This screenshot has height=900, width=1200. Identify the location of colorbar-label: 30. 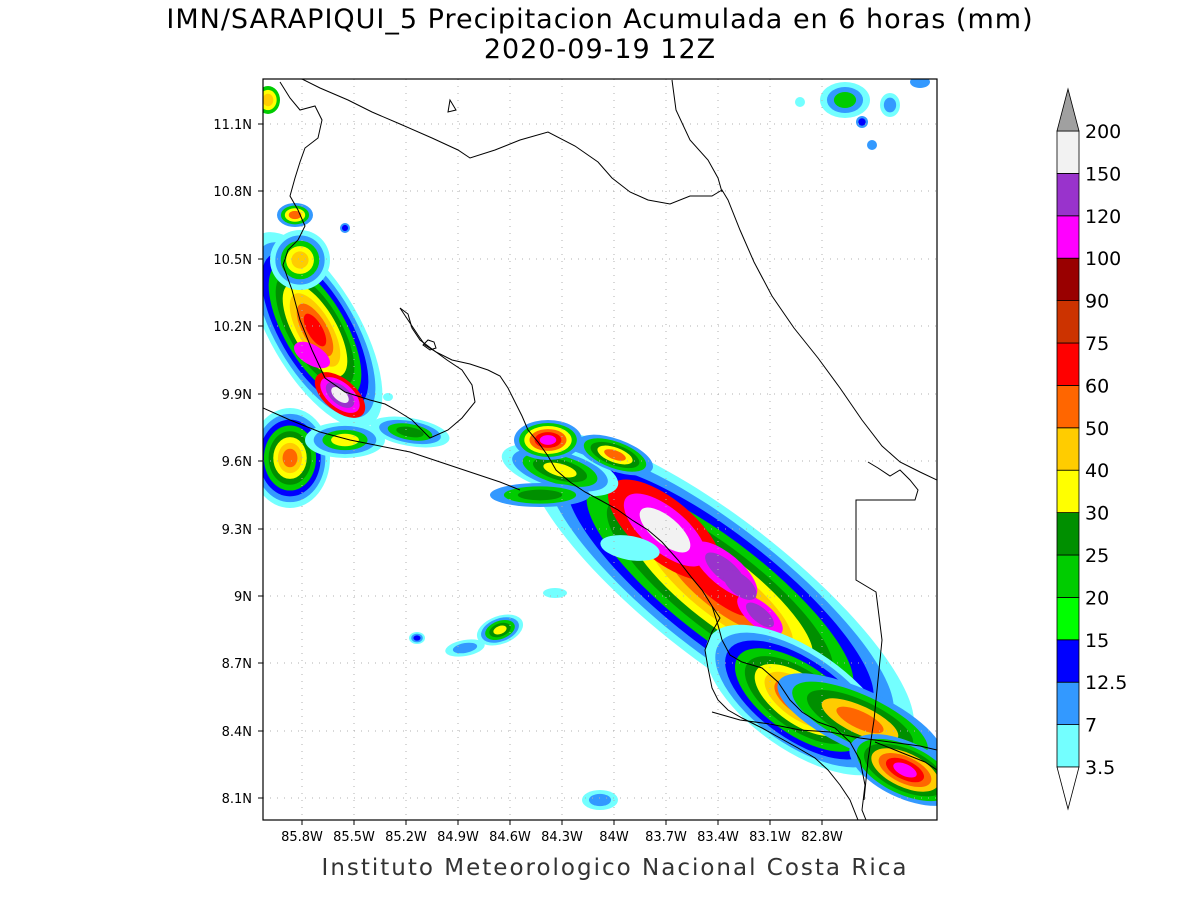
(1097, 514).